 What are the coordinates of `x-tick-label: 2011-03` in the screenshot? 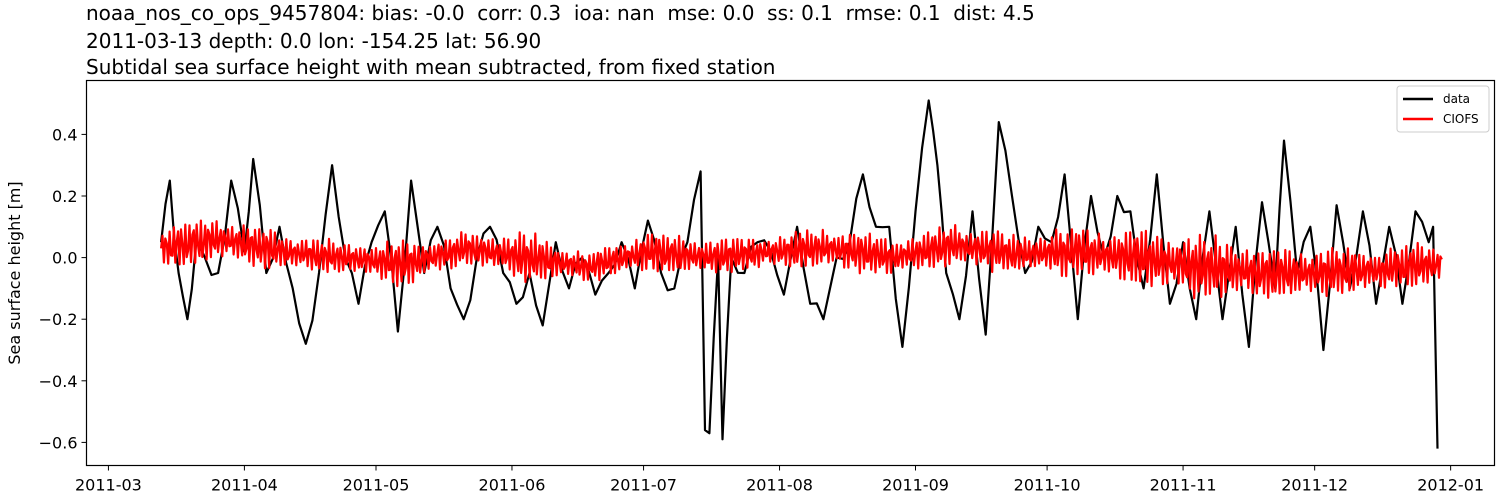 It's located at (108, 485).